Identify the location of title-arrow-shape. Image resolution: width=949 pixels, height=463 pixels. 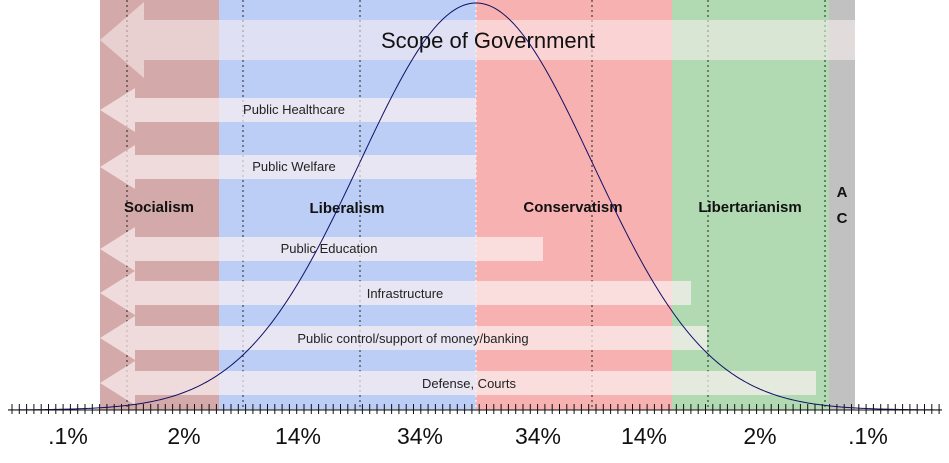
(477, 40).